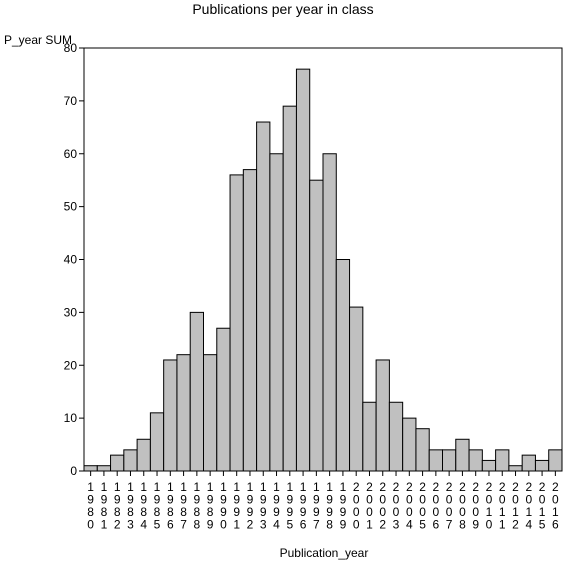 The height and width of the screenshot is (567, 567). I want to click on x-axis-label: Publication_year, so click(324, 553).